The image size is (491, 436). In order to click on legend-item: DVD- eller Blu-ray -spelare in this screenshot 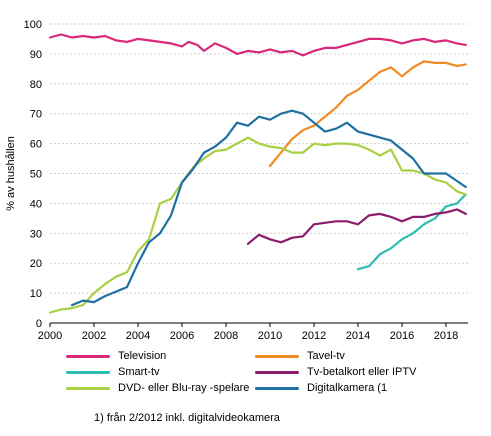, I will do `click(157, 388)`.